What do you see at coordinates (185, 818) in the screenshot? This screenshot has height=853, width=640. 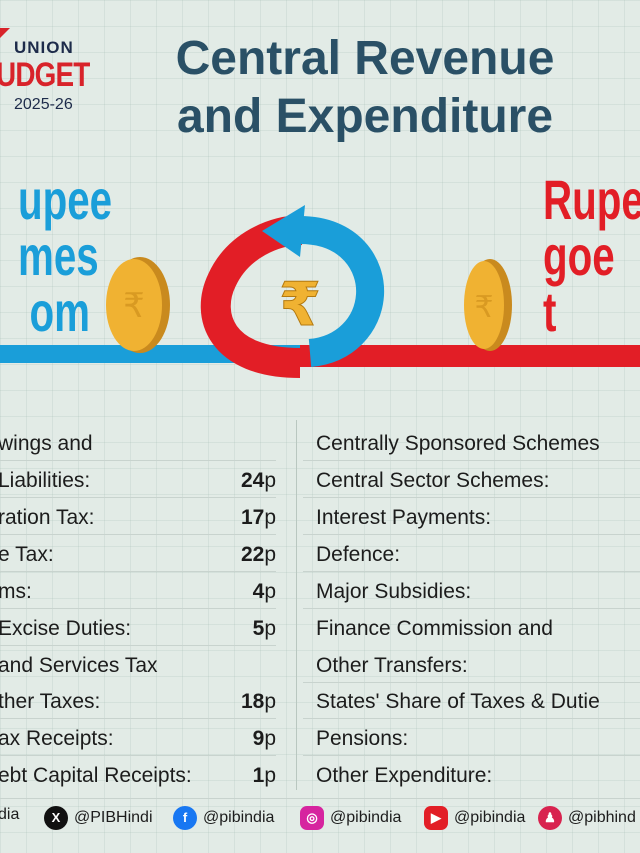 I see `facebook-icon: f` at bounding box center [185, 818].